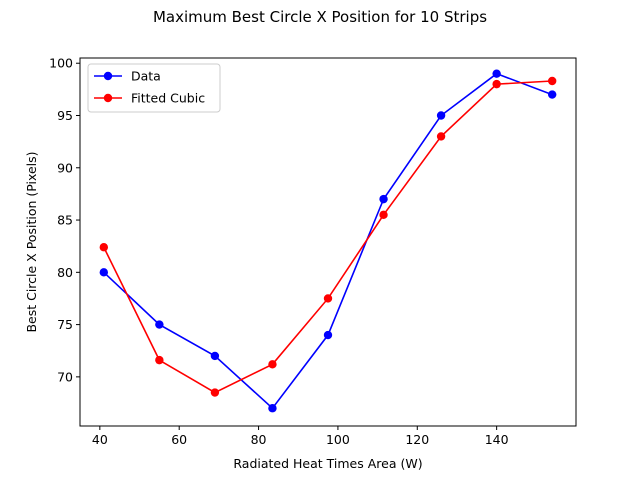 This screenshot has height=480, width=640. What do you see at coordinates (31, 241) in the screenshot?
I see `y-axis-label: Best Circle X Position (Pixels)` at bounding box center [31, 241].